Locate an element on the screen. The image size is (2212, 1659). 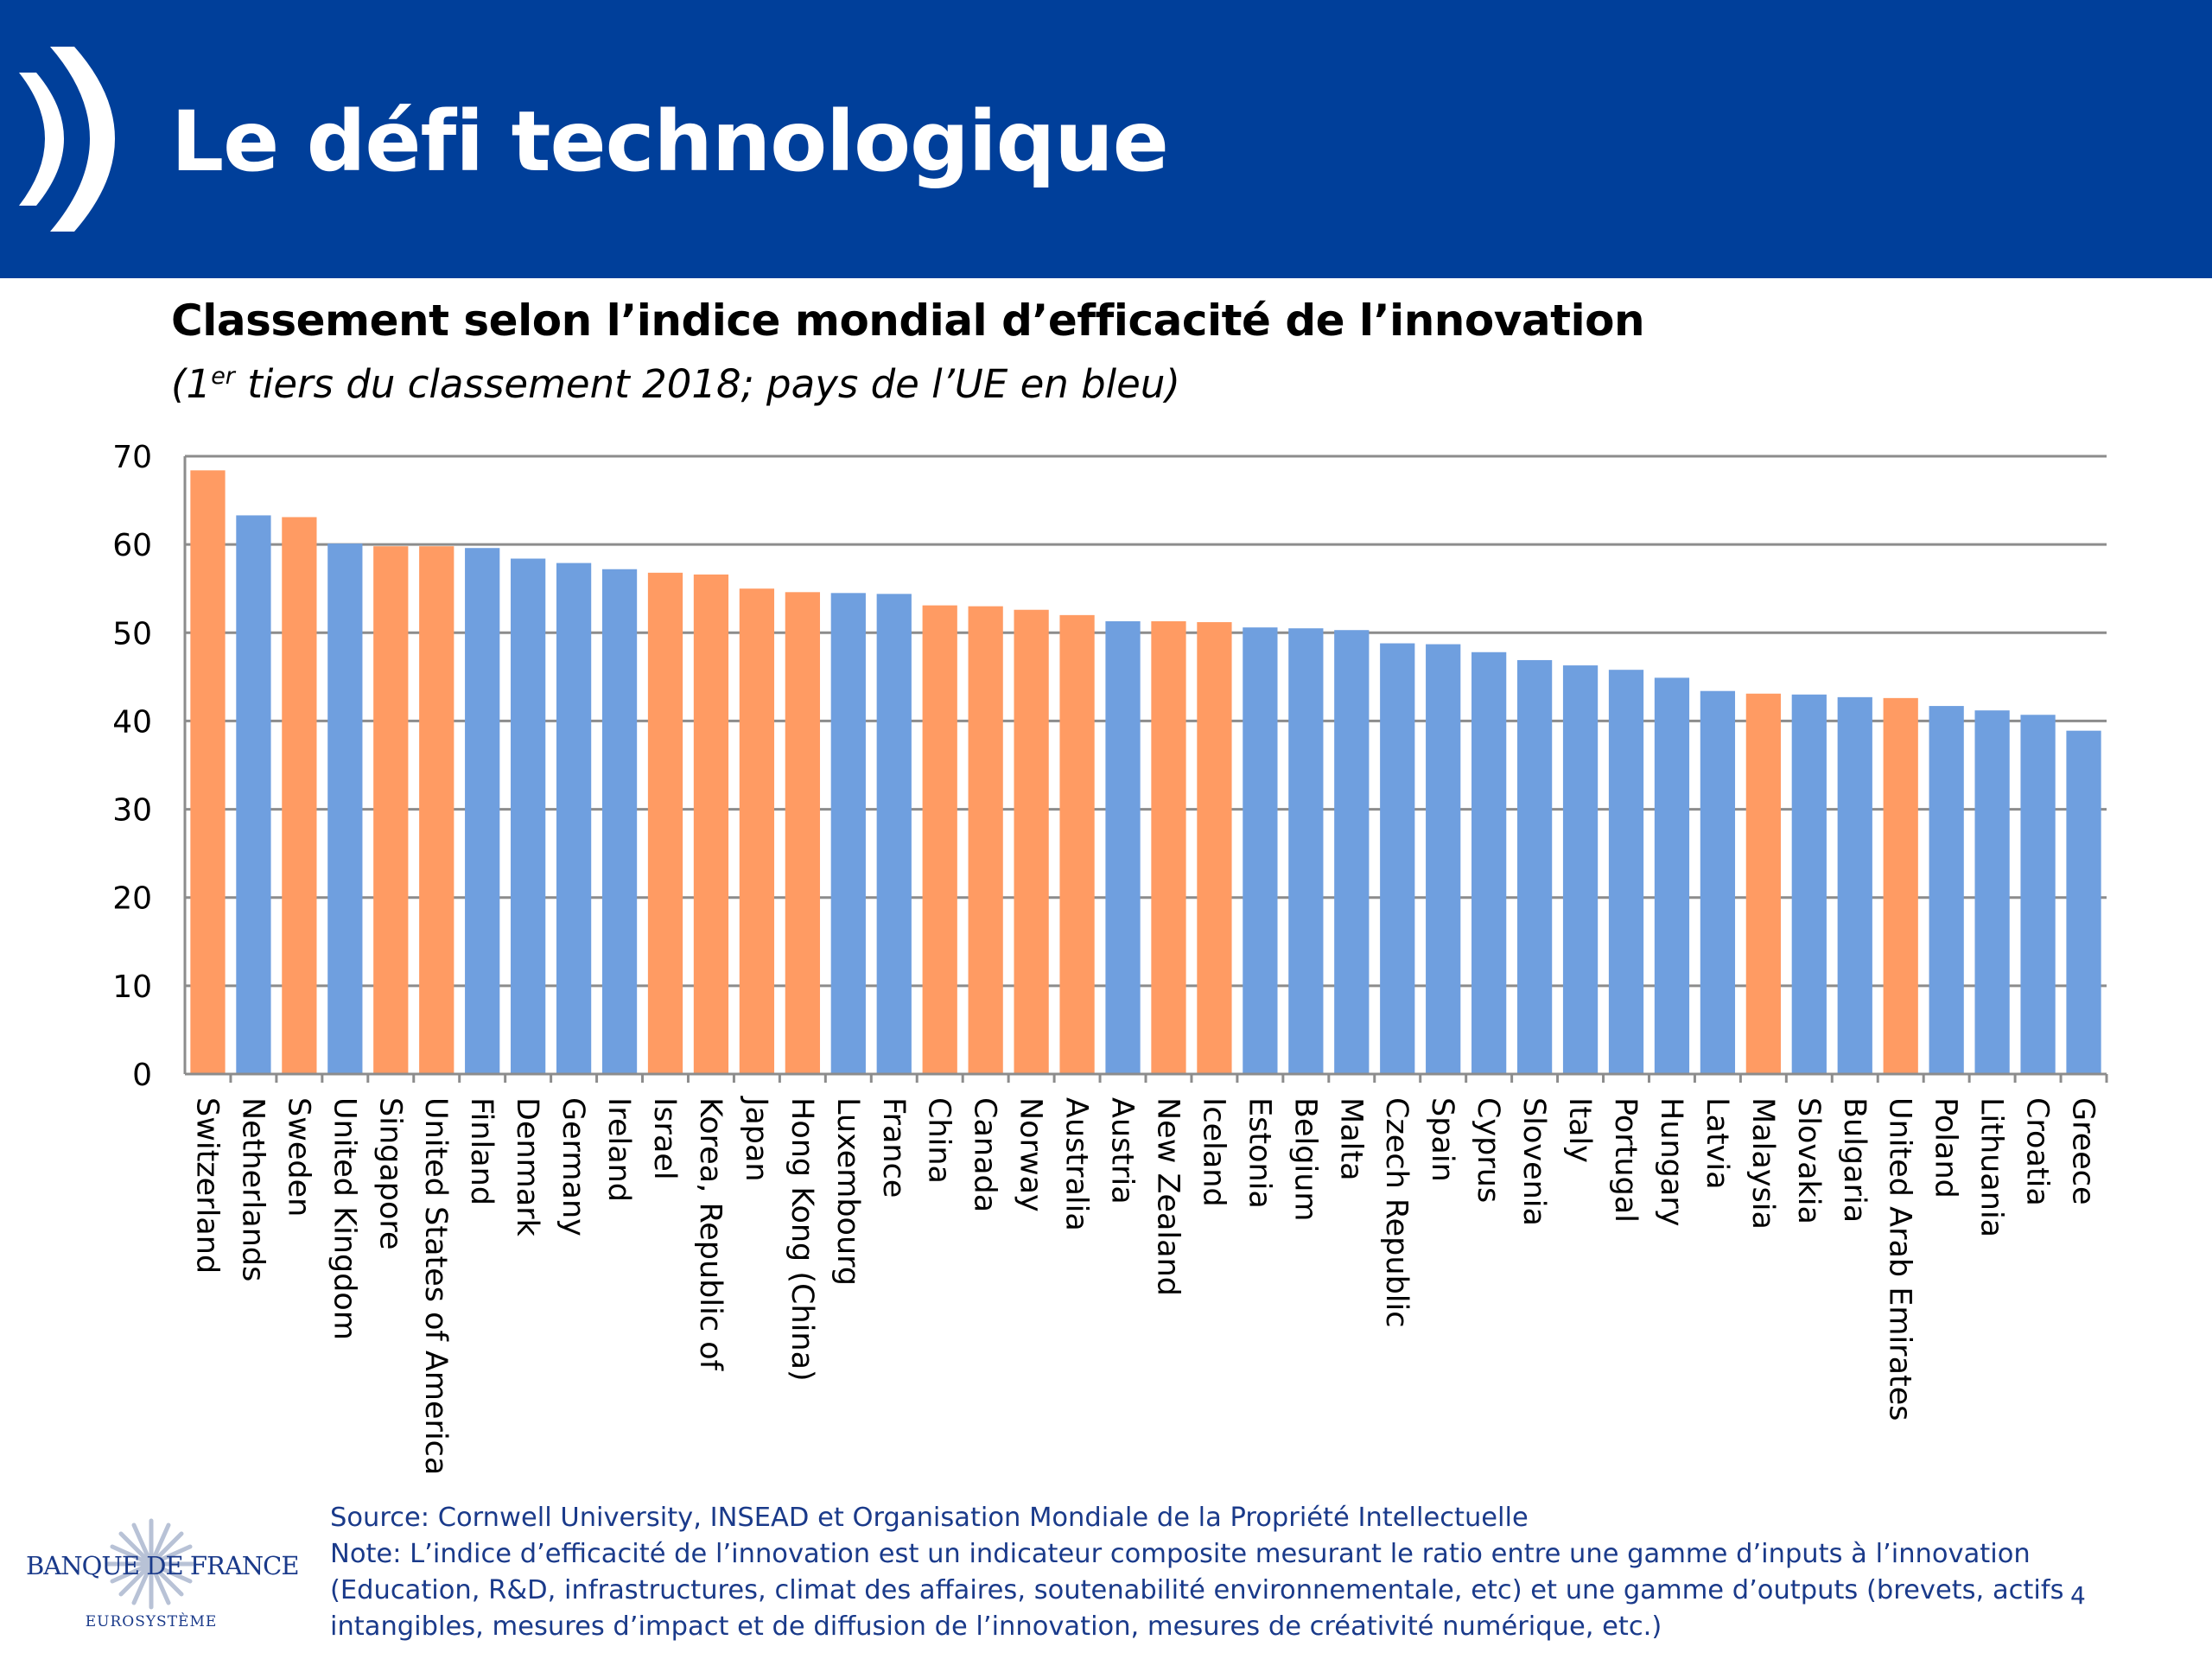
x-tick-label: Canada is located at coordinates (985, 1154).